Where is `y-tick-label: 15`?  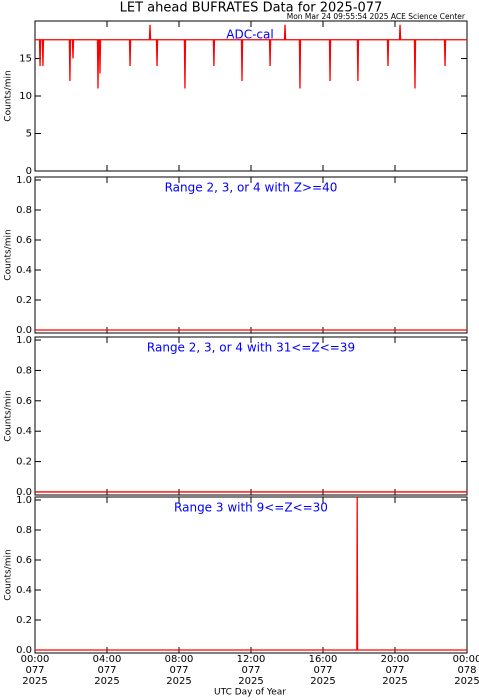 y-tick-label: 15 is located at coordinates (25, 59).